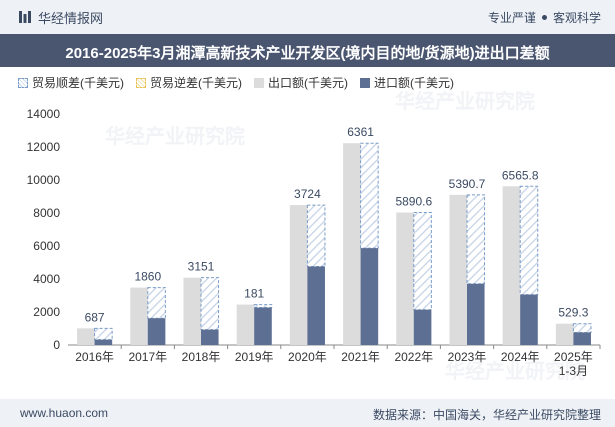 Image resolution: width=615 pixels, height=427 pixels. Describe the element at coordinates (576, 18) in the screenshot. I see `slogan-right: 客观科学` at that location.